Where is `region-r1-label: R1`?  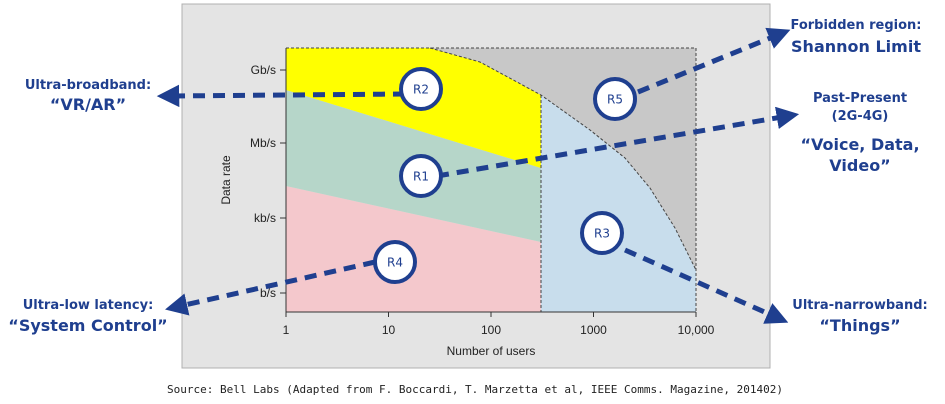 region-r1-label: R1 is located at coordinates (421, 177).